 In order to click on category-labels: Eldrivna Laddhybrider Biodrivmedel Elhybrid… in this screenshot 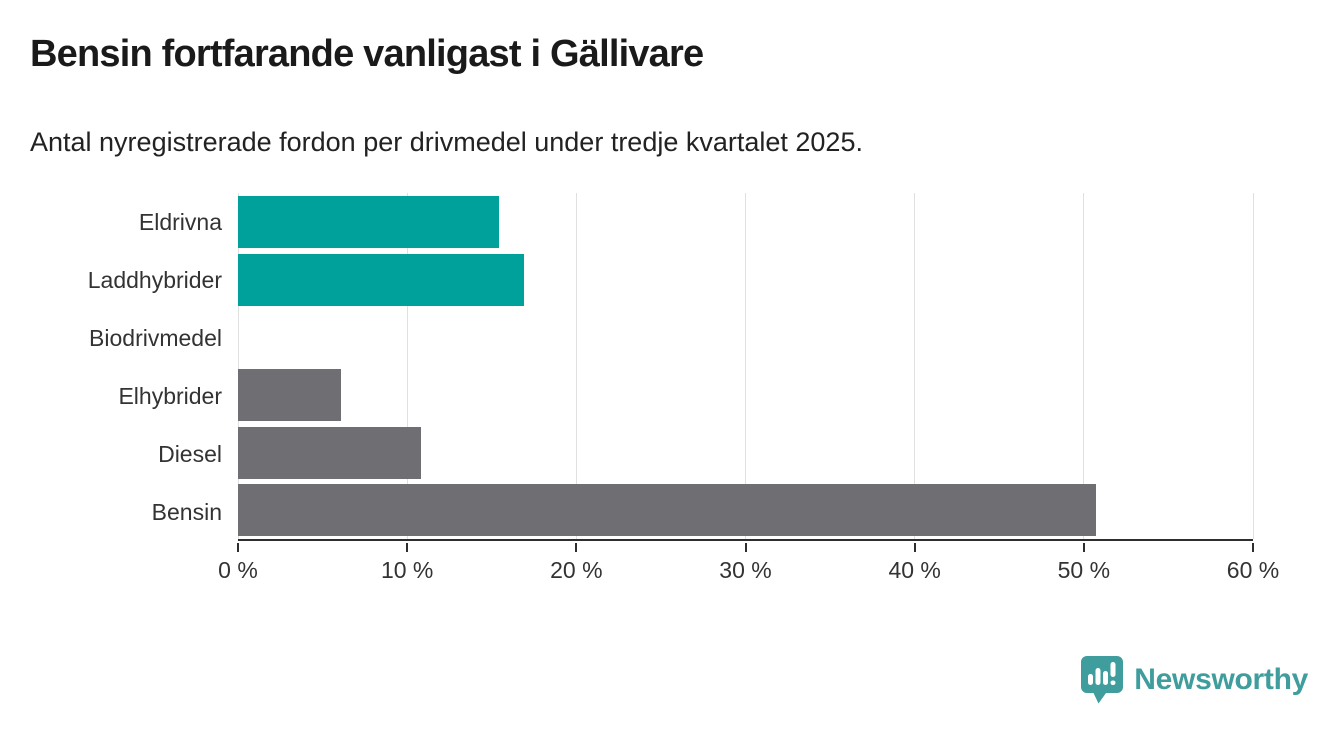, I will do `click(111, 367)`.